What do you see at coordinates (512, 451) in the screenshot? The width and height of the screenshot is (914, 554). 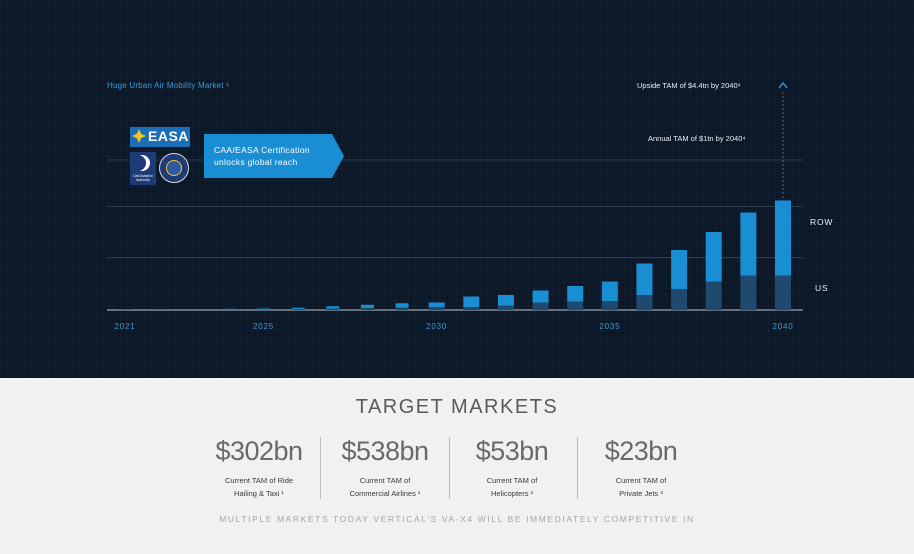 I see `market-amount: $53bn` at bounding box center [512, 451].